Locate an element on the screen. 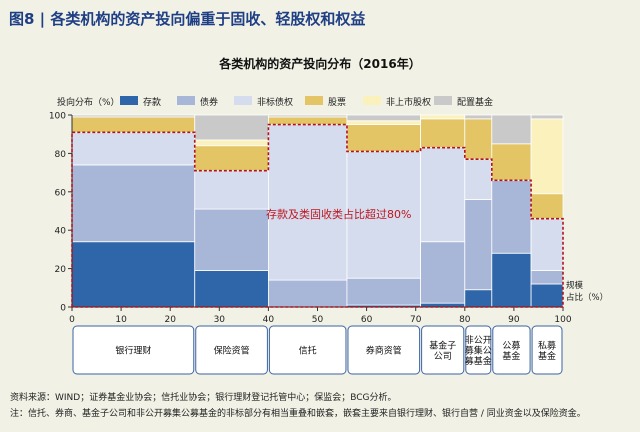 This screenshot has width=640, height=432. y-tick-label: 60 is located at coordinates (61, 193).